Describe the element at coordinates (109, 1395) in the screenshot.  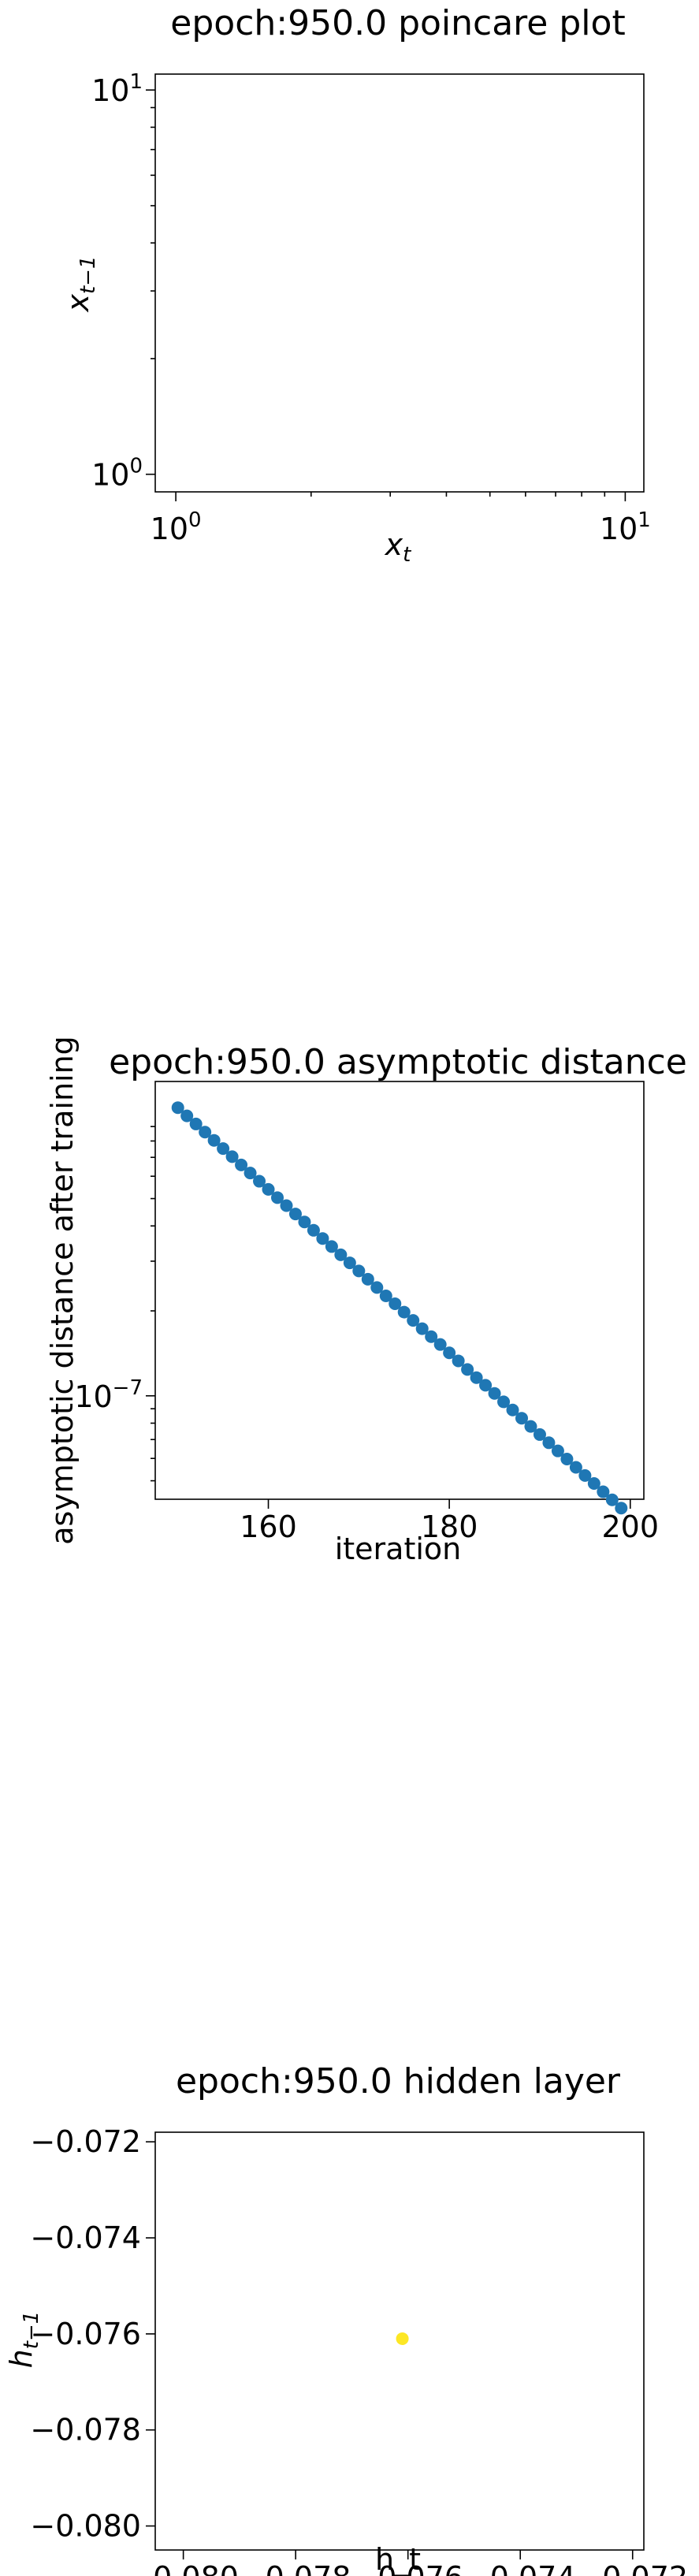
I see `tick-label: 10−7` at that location.